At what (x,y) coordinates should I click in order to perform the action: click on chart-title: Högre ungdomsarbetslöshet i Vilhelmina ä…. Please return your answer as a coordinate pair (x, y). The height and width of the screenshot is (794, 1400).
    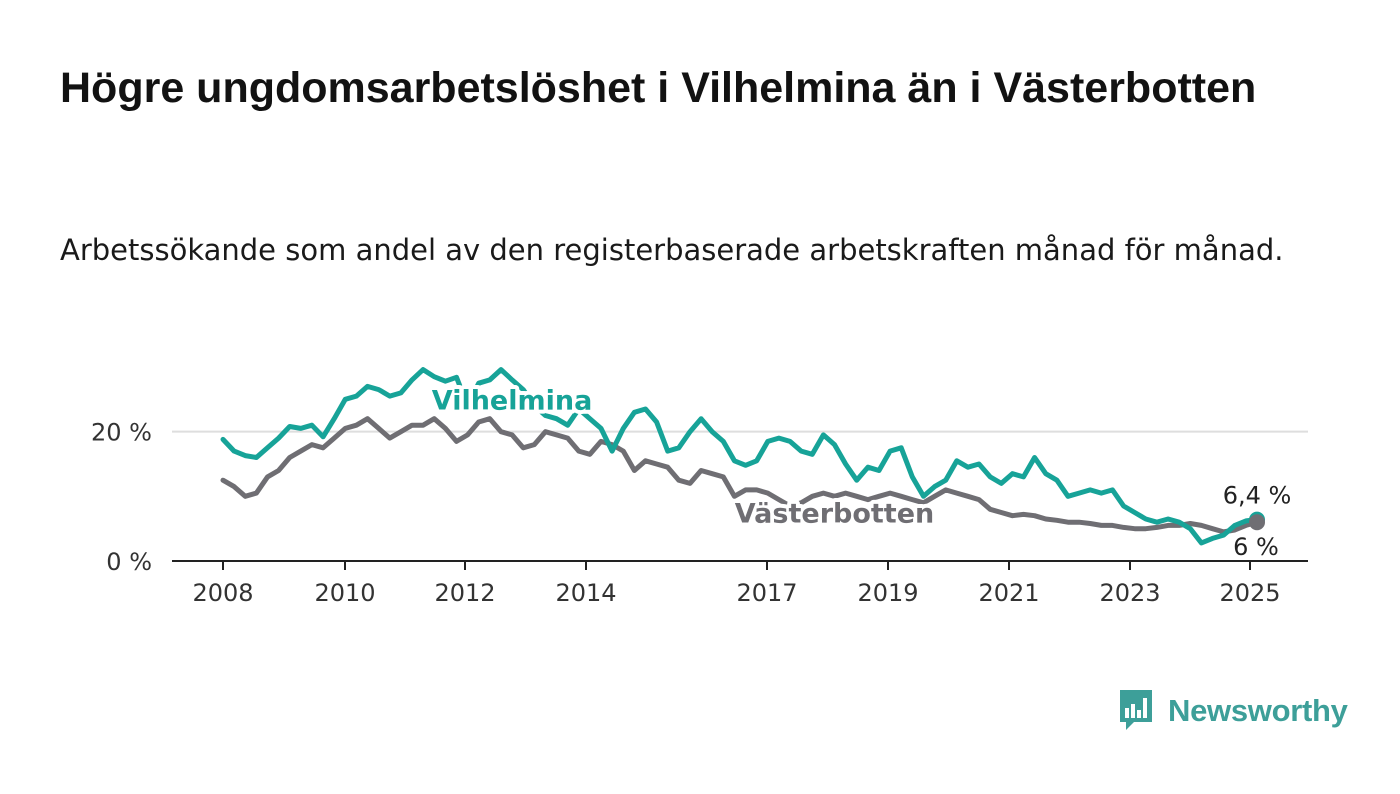
    Looking at the image, I should click on (658, 88).